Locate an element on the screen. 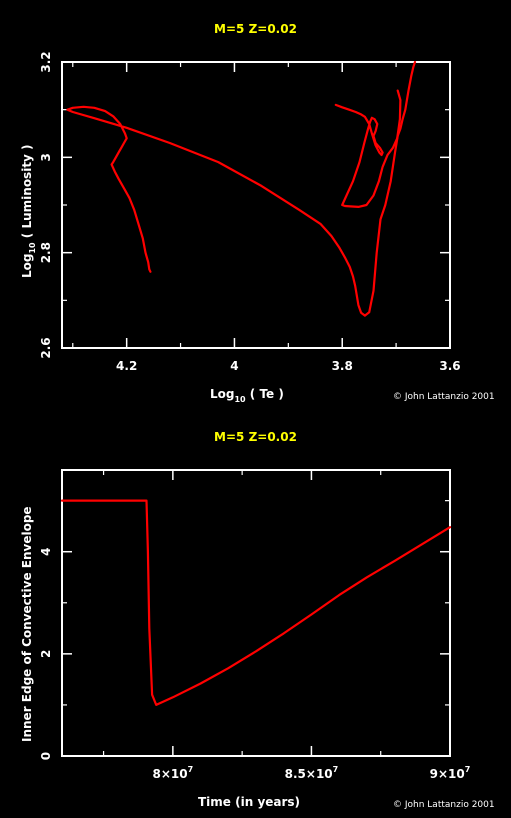  hr-x-tick-label: 4 is located at coordinates (234, 366).